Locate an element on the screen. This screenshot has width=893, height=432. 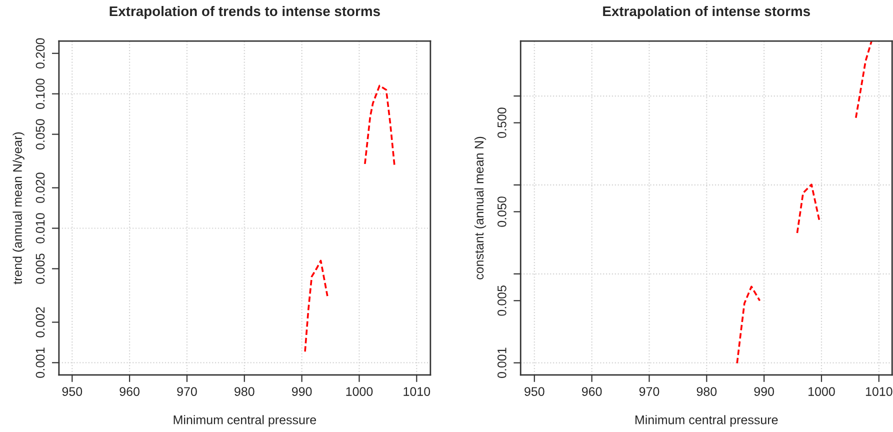
y-tick-label: 0.010 is located at coordinates (40, 228).